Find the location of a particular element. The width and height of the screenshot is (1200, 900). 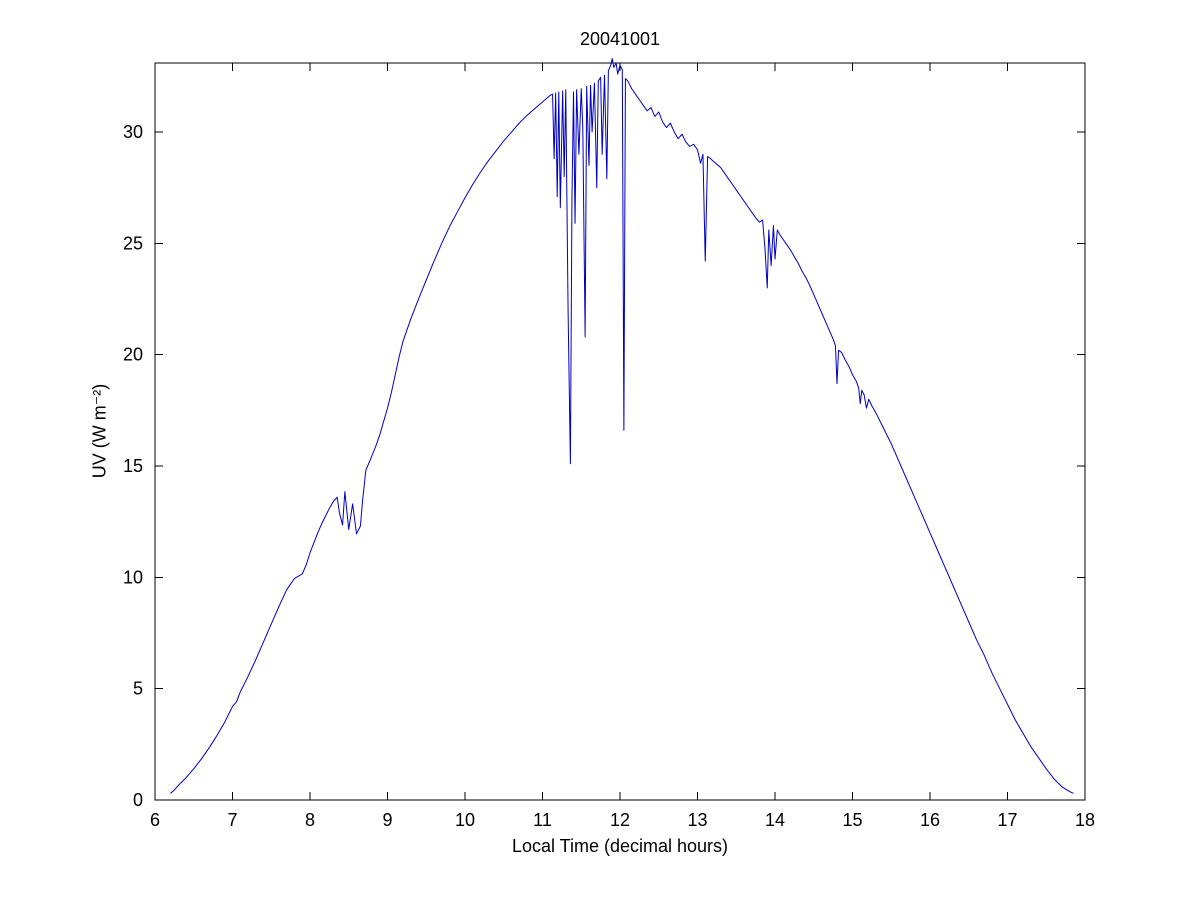

x-tick-label: 14 is located at coordinates (775, 820).